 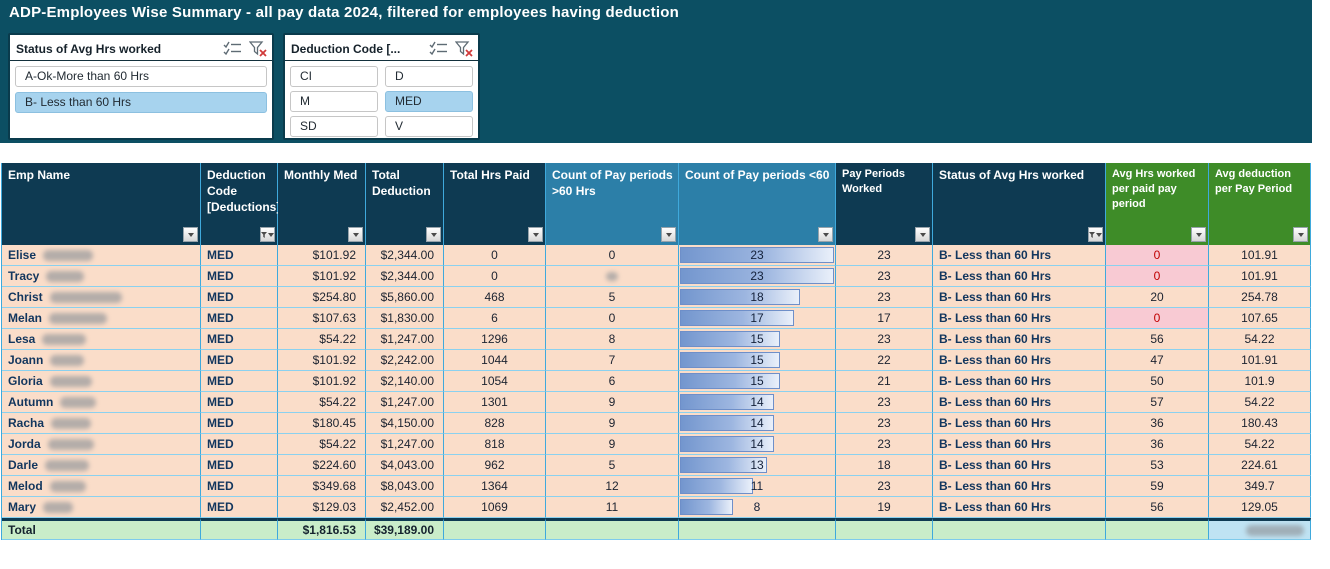 I want to click on multi-select-icon, so click(x=438, y=48).